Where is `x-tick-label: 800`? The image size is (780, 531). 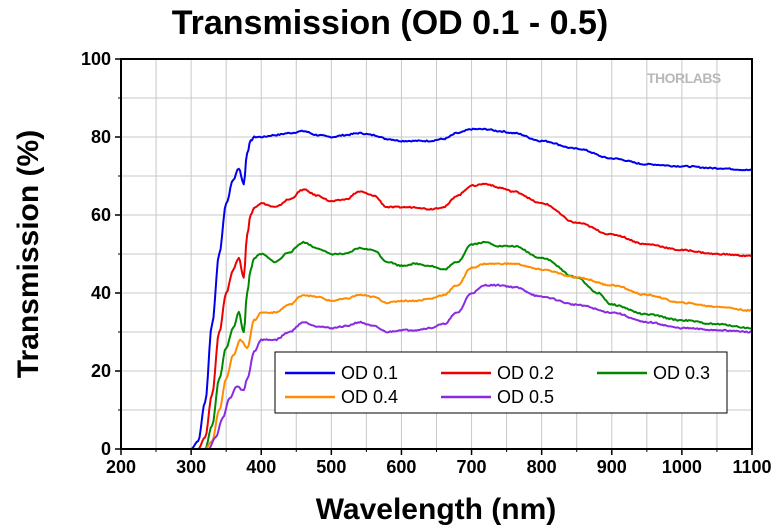 x-tick-label: 800 is located at coordinates (542, 467).